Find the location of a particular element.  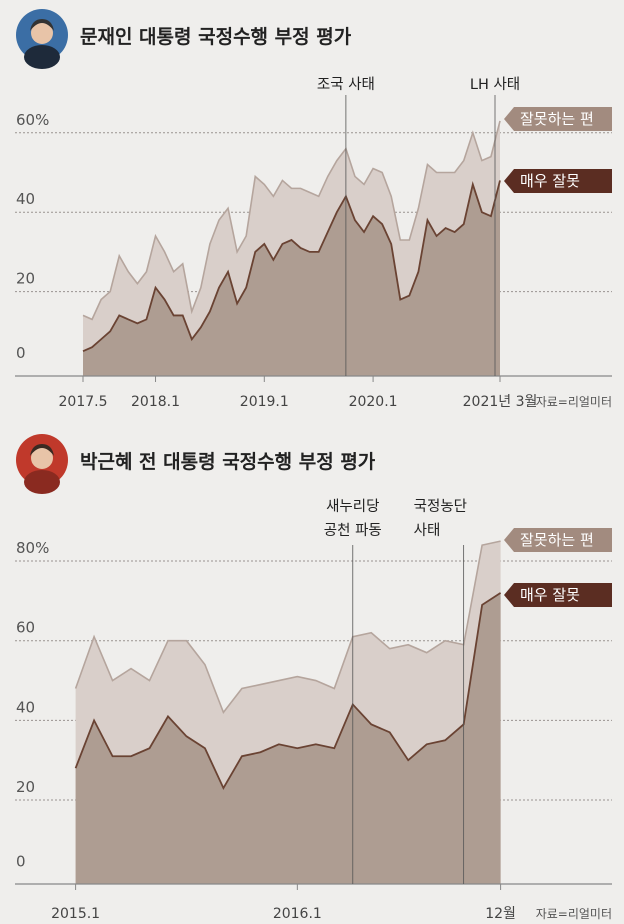

x-tick-label: 12월 is located at coordinates (500, 914).